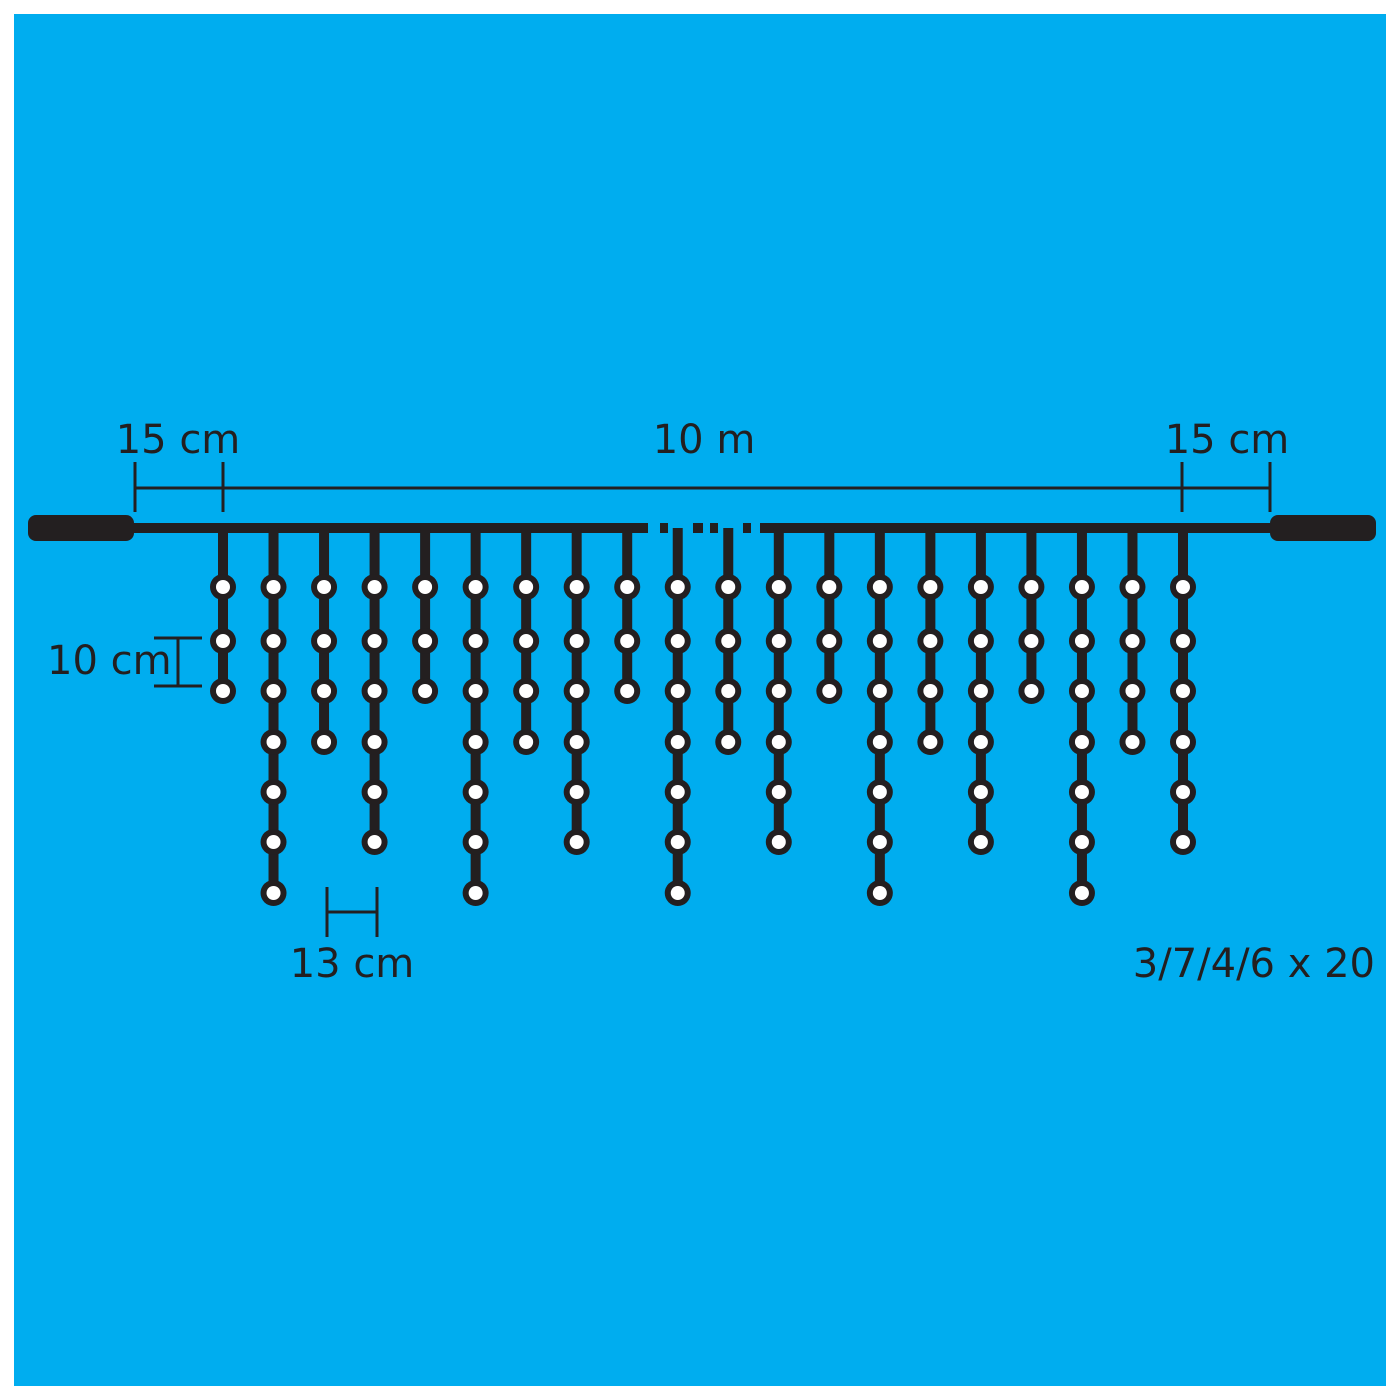 Image resolution: width=1400 pixels, height=1400 pixels. Describe the element at coordinates (81, 528) in the screenshot. I see `left-end-cap` at that location.